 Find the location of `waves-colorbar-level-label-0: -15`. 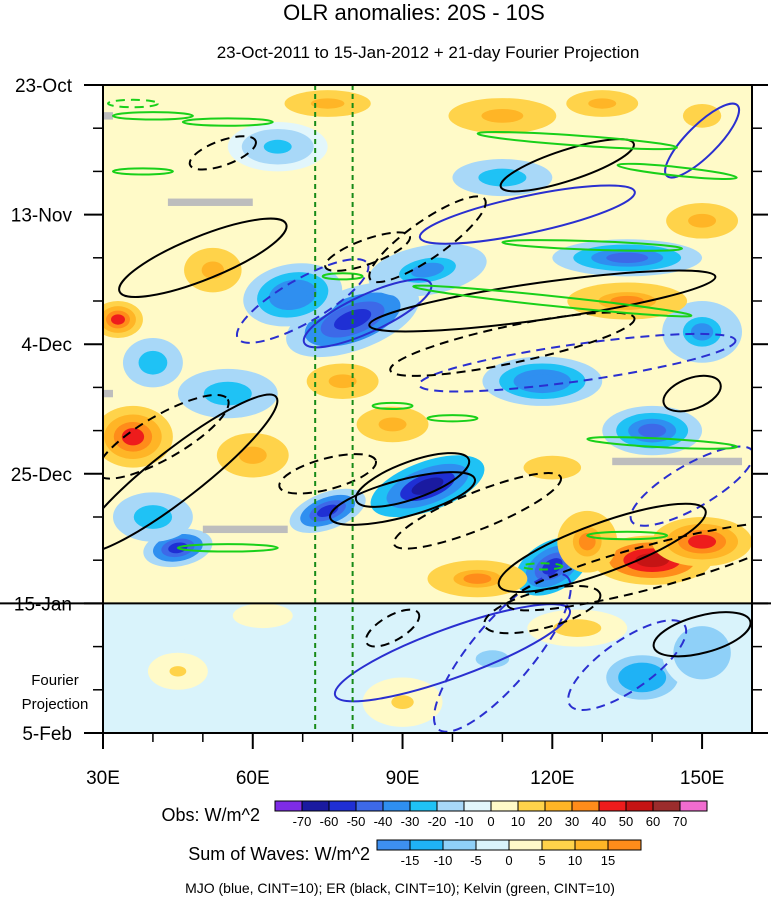

waves-colorbar-level-label-0: -15 is located at coordinates (410, 860).